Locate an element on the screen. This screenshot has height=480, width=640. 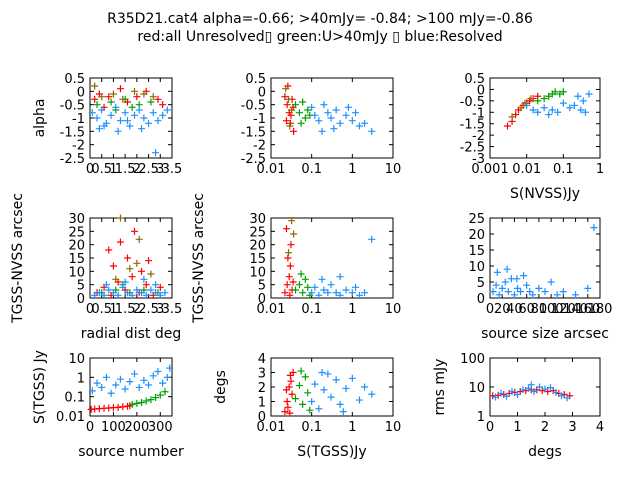
p8-ytick-label: 3 is located at coordinates (262, 374).